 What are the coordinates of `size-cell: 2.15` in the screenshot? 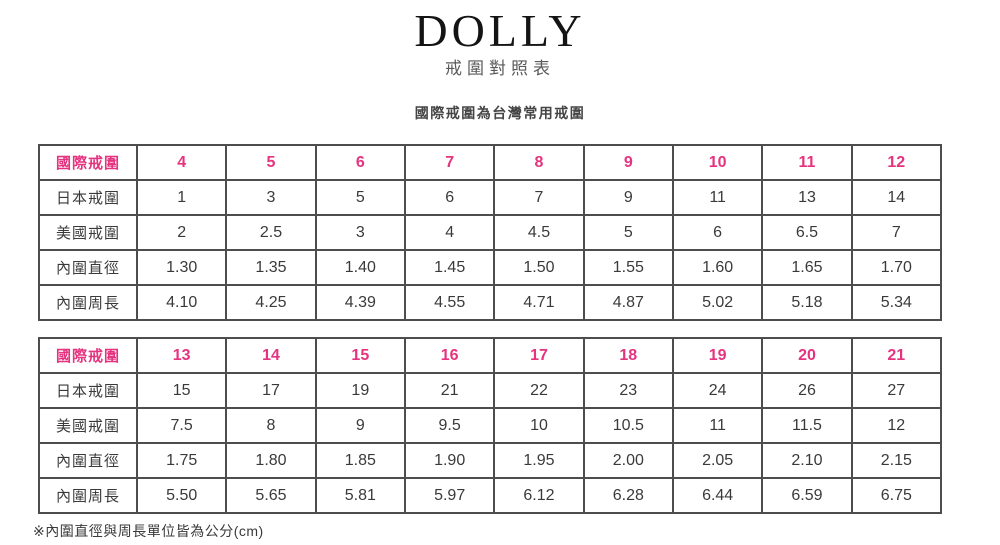 It's located at (896, 461).